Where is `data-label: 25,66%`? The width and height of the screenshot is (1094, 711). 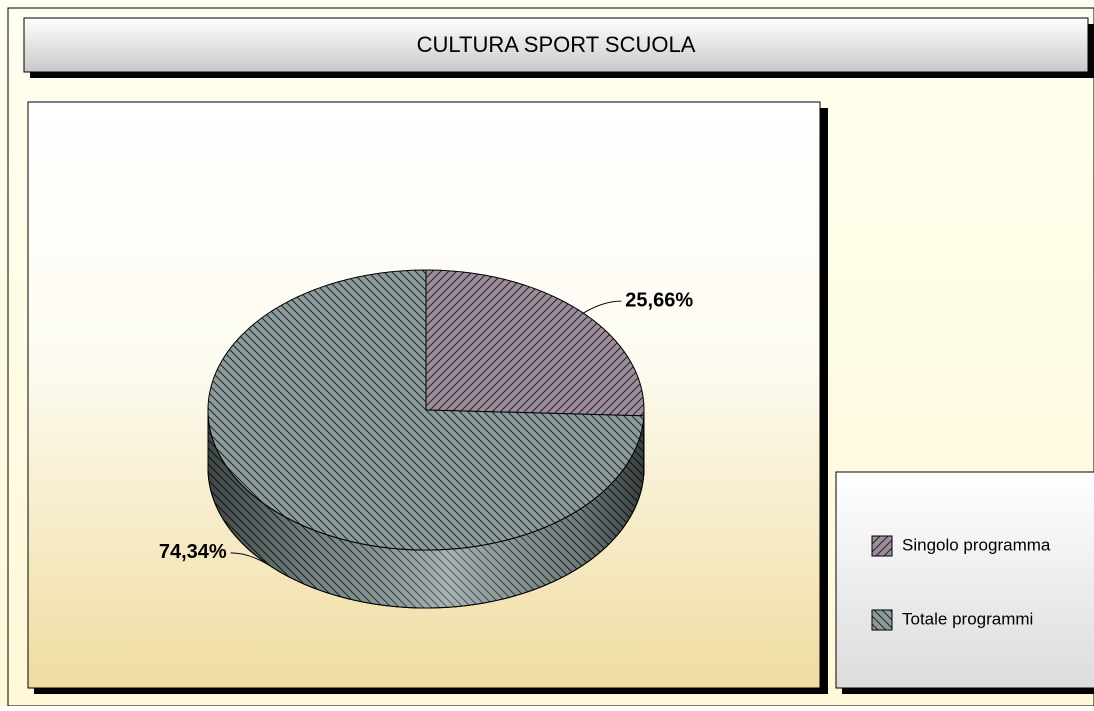 data-label: 25,66% is located at coordinates (659, 300).